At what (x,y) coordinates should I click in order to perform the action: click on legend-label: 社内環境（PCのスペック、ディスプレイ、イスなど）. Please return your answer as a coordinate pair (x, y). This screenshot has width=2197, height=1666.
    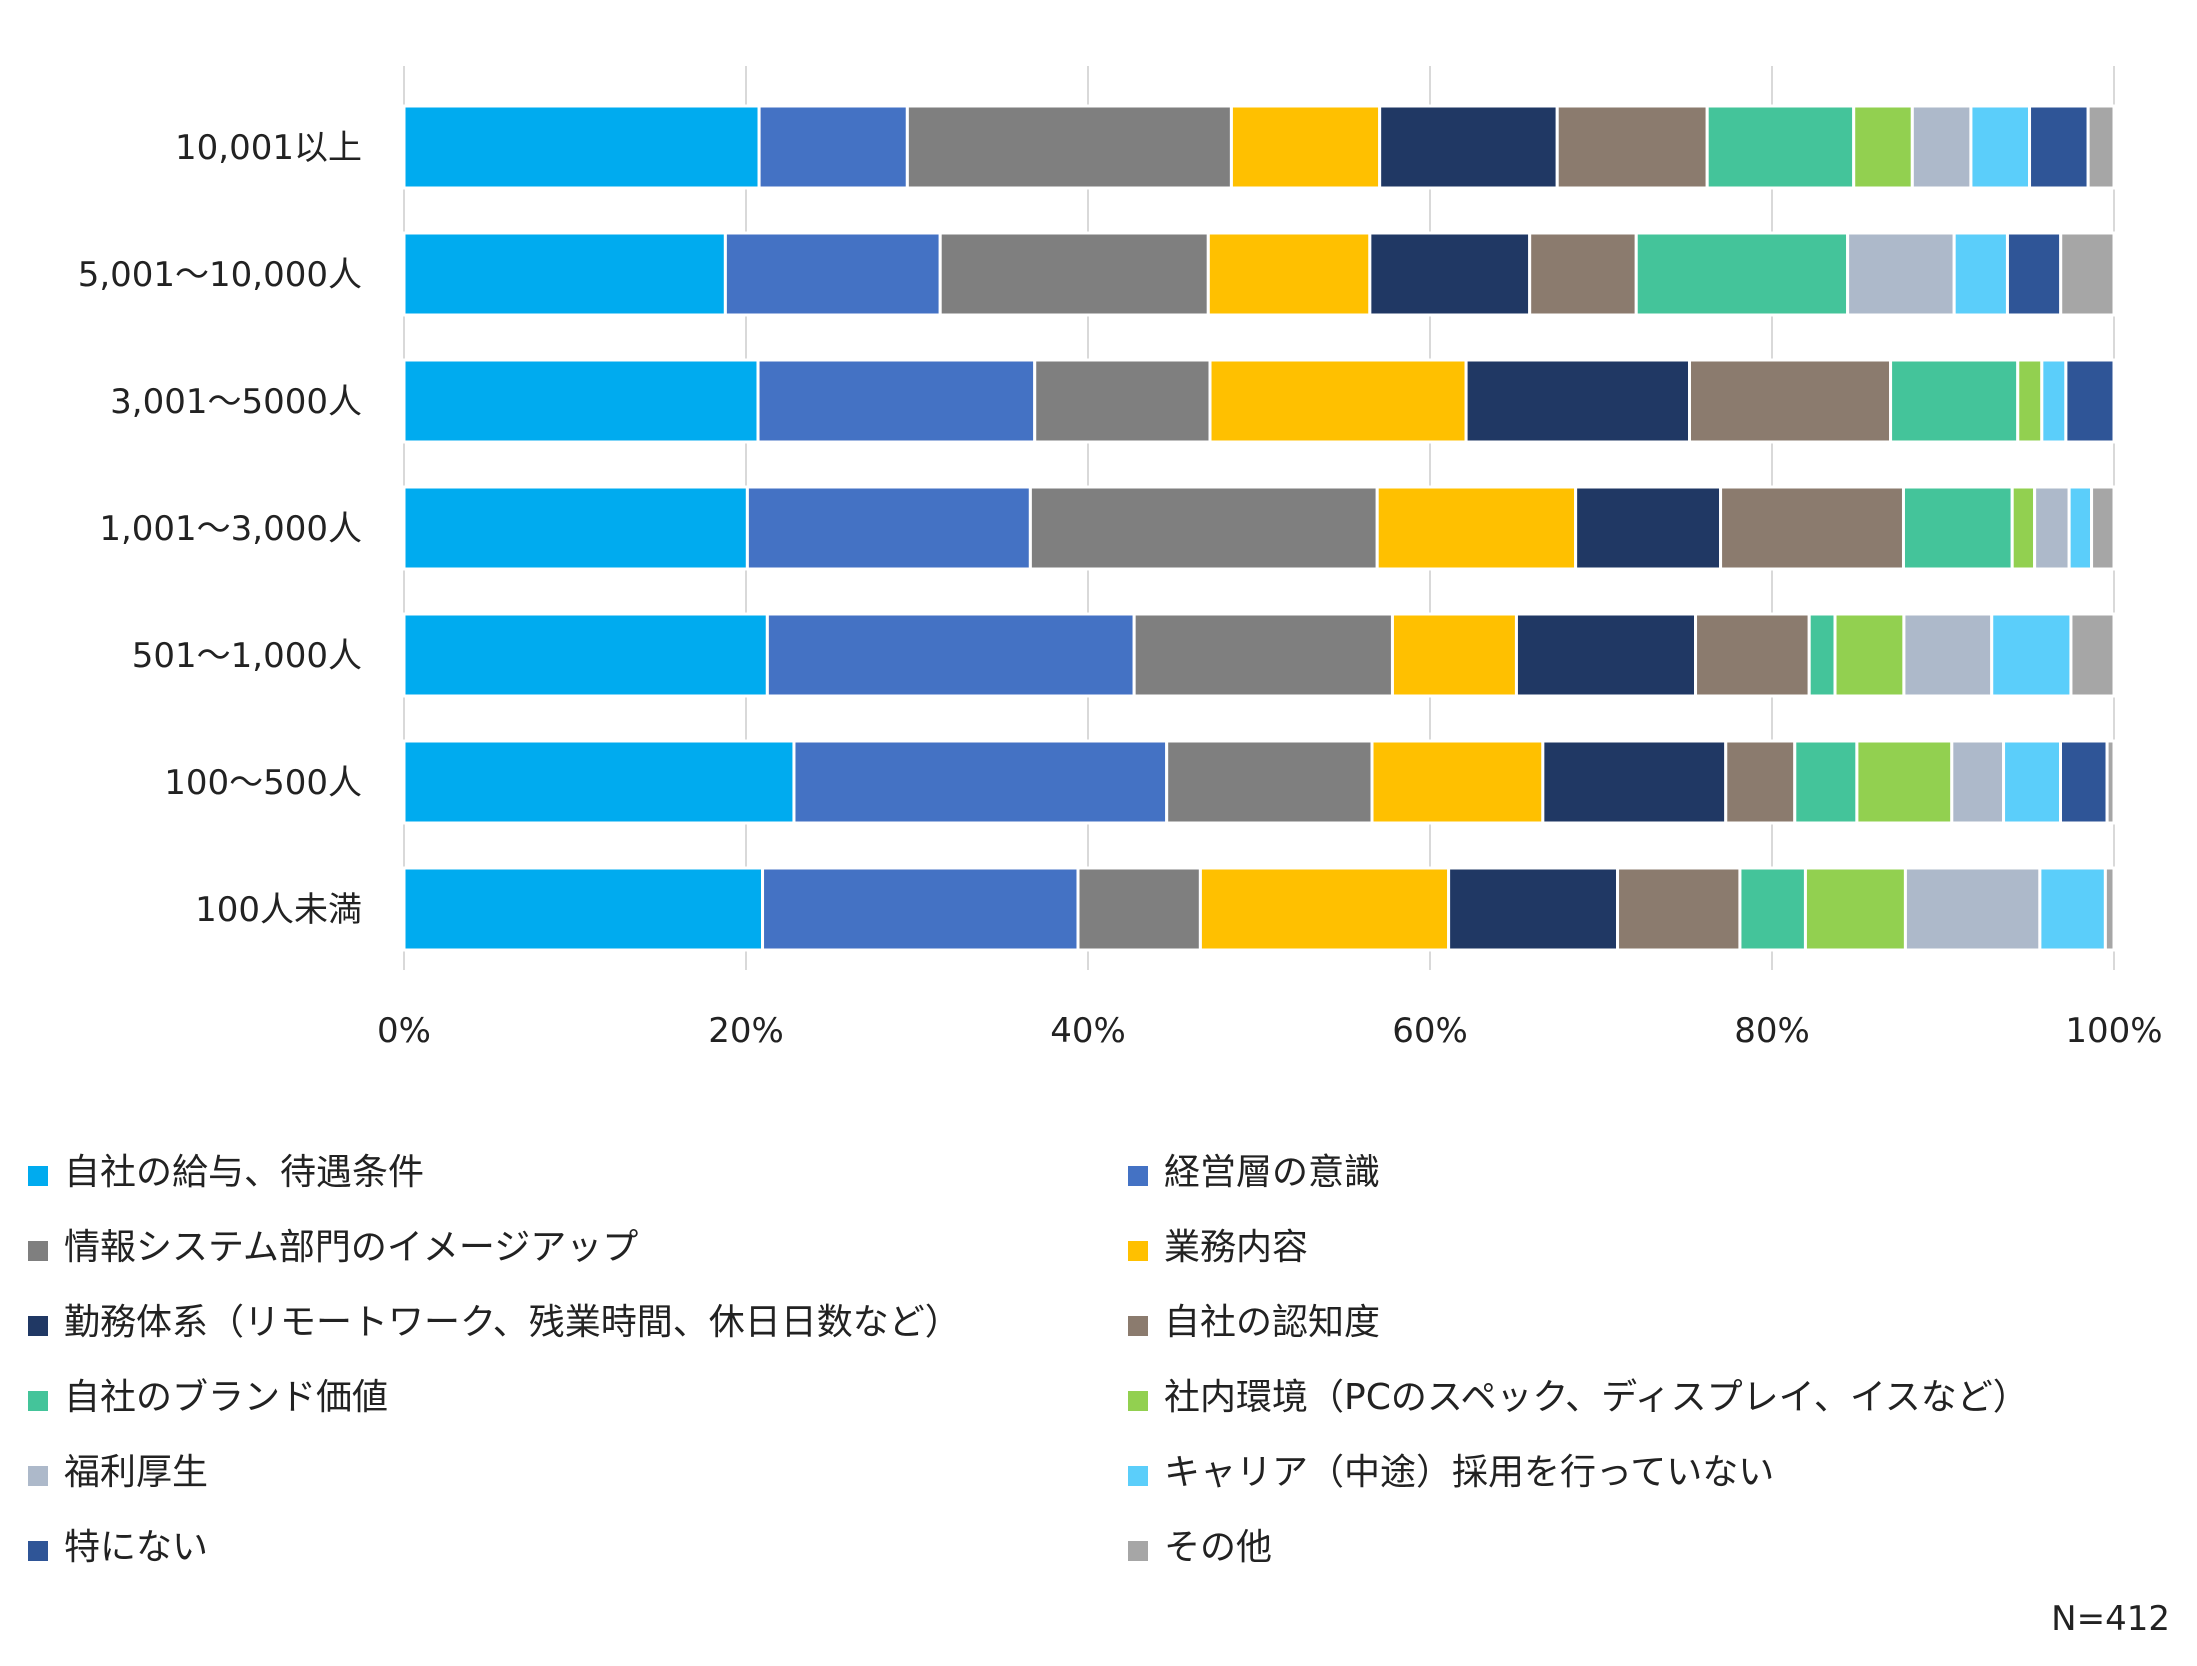
    Looking at the image, I should click on (1596, 1397).